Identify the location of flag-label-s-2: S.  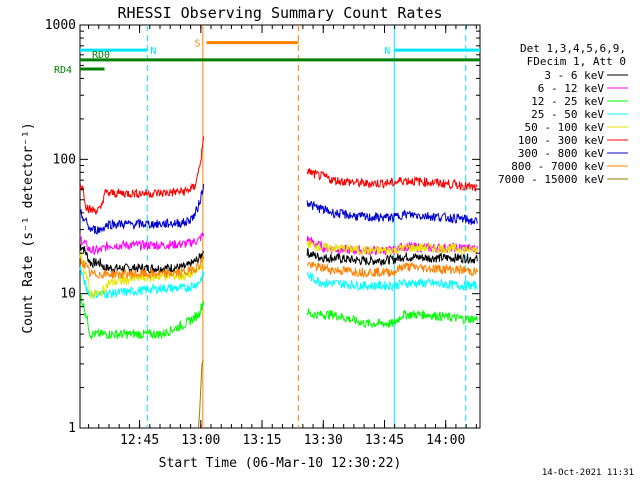
(198, 44).